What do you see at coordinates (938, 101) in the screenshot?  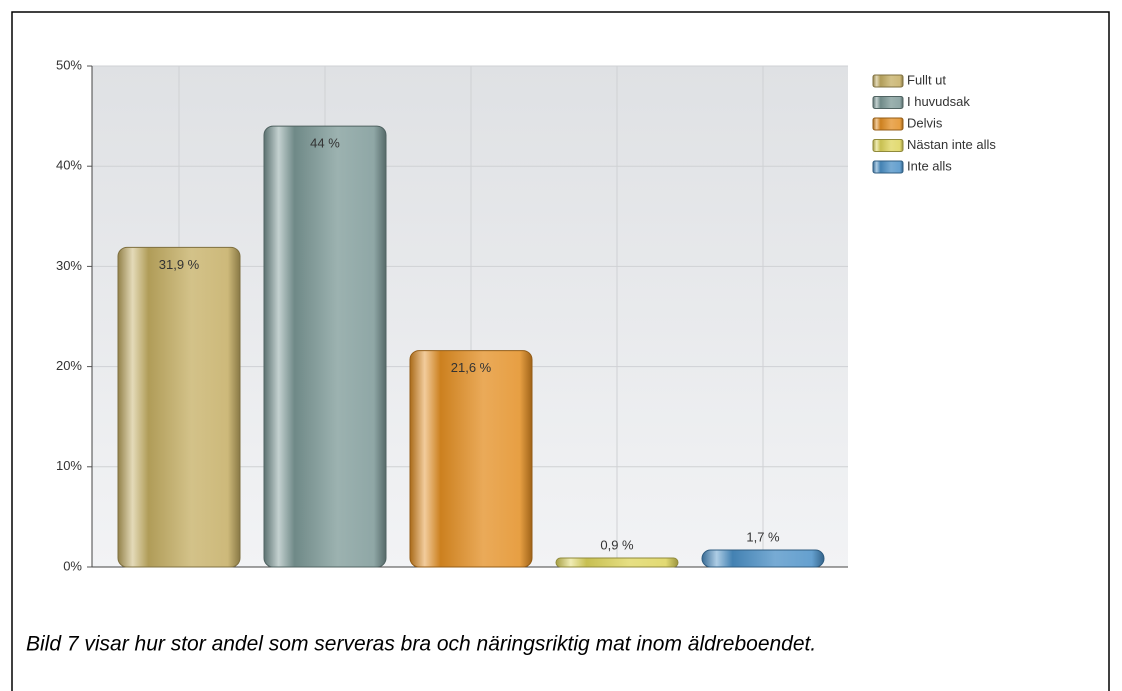 I see `legend-label: I huvudsak` at bounding box center [938, 101].